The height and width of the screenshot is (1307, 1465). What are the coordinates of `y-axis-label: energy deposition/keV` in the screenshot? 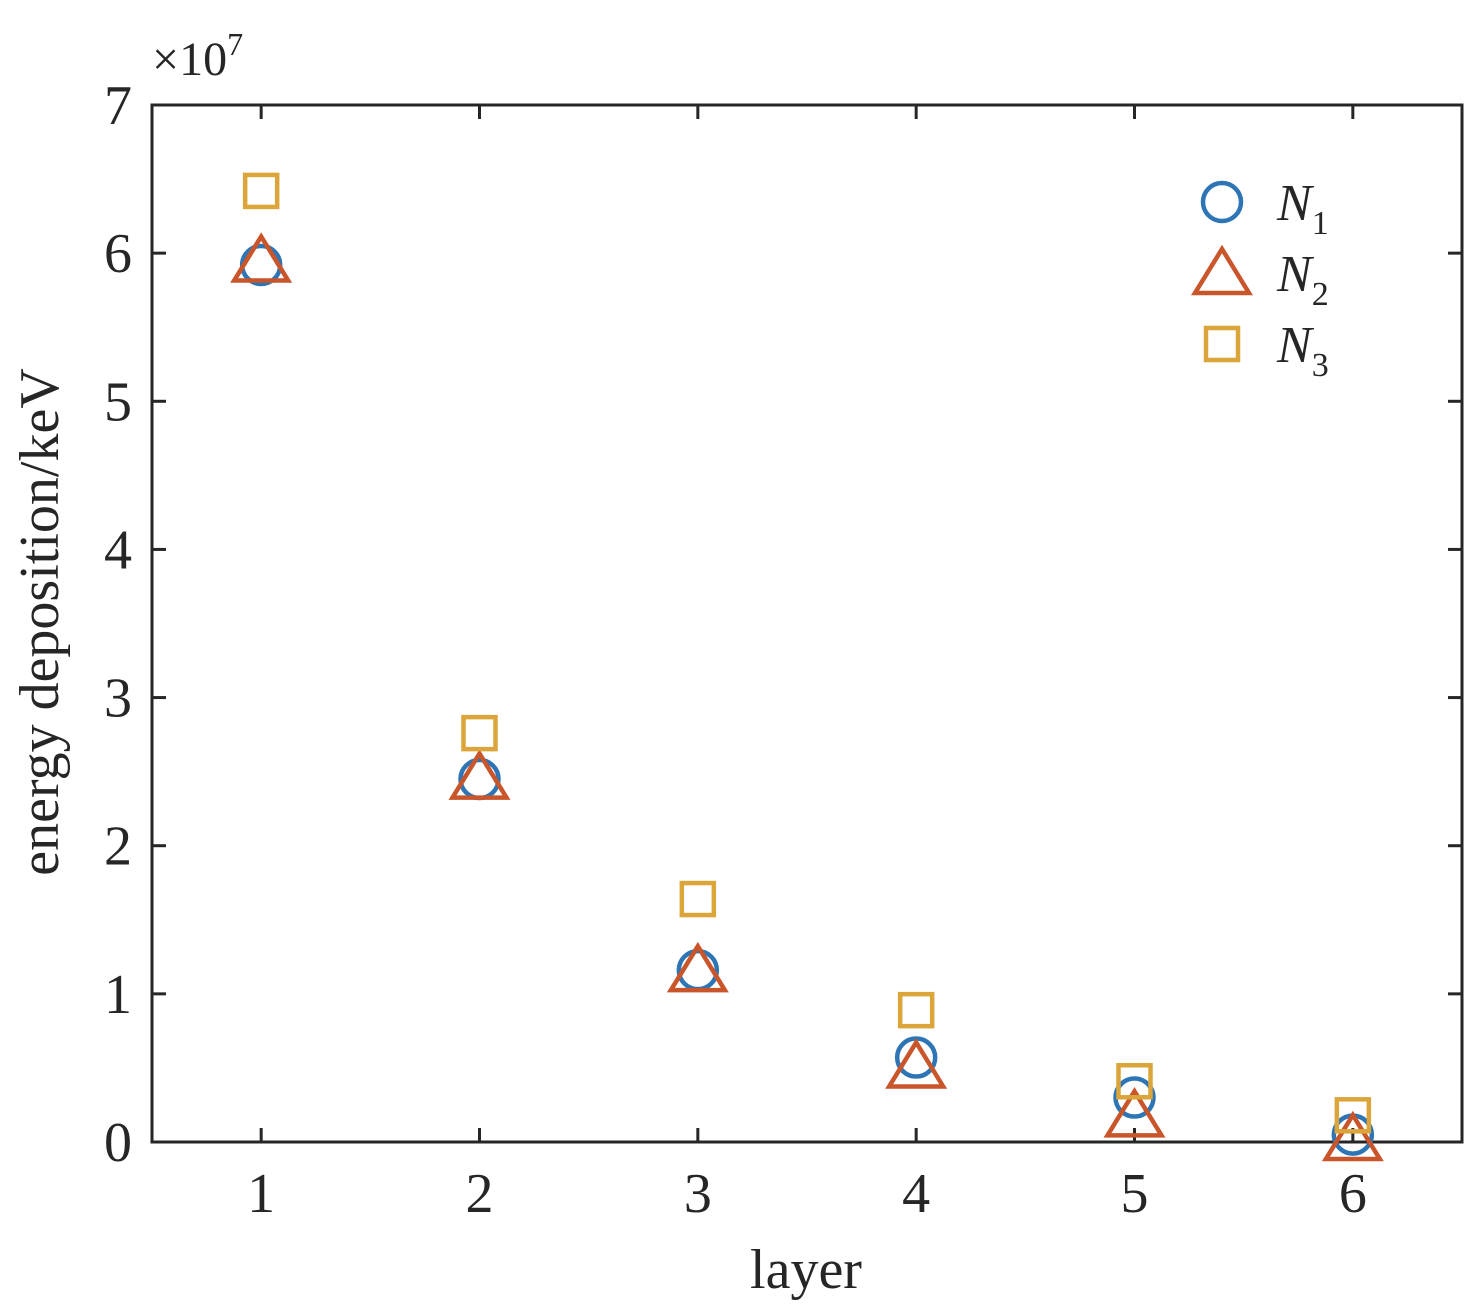 It's located at (40, 622).